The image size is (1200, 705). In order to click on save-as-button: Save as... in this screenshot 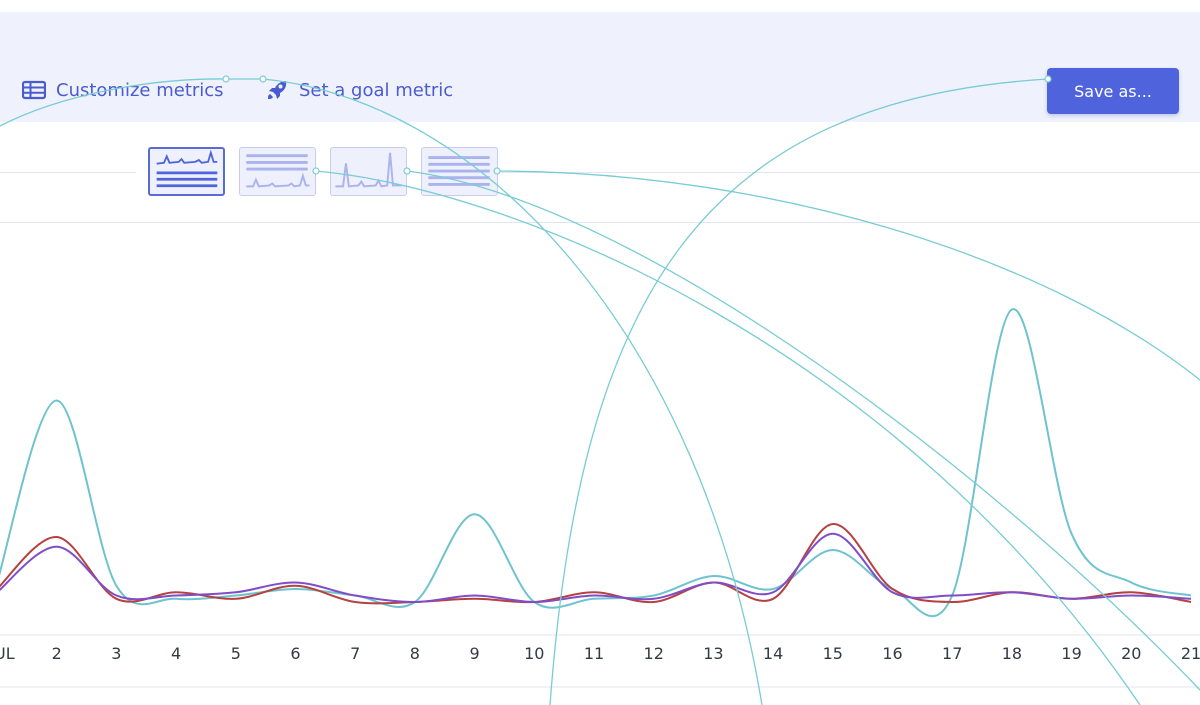, I will do `click(1113, 91)`.